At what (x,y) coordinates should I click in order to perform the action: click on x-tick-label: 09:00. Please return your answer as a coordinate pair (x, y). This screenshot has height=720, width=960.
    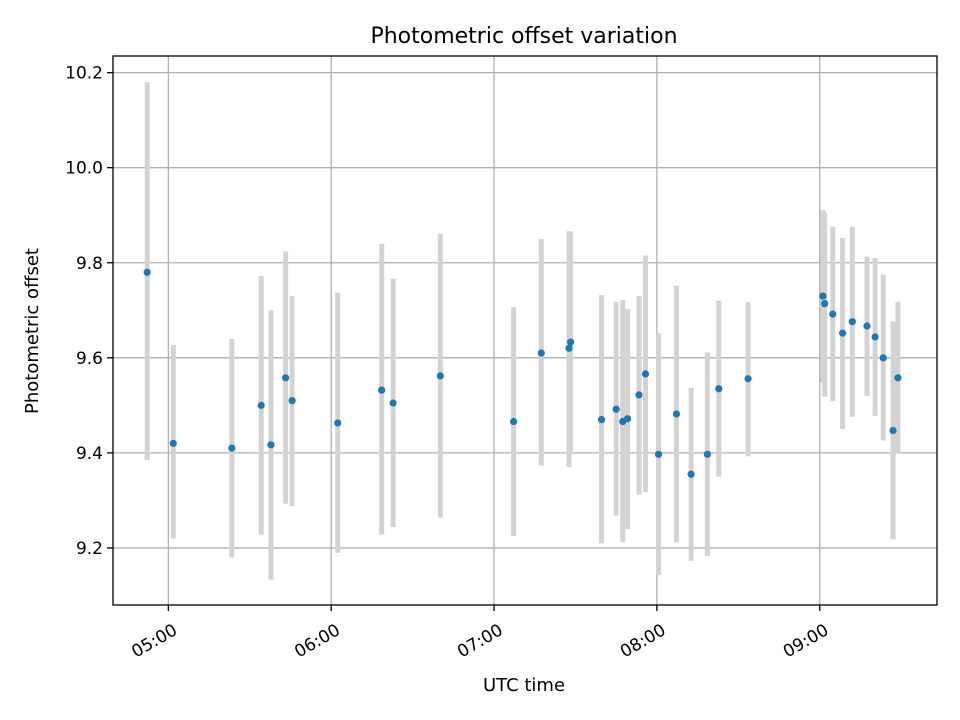
    Looking at the image, I should click on (806, 641).